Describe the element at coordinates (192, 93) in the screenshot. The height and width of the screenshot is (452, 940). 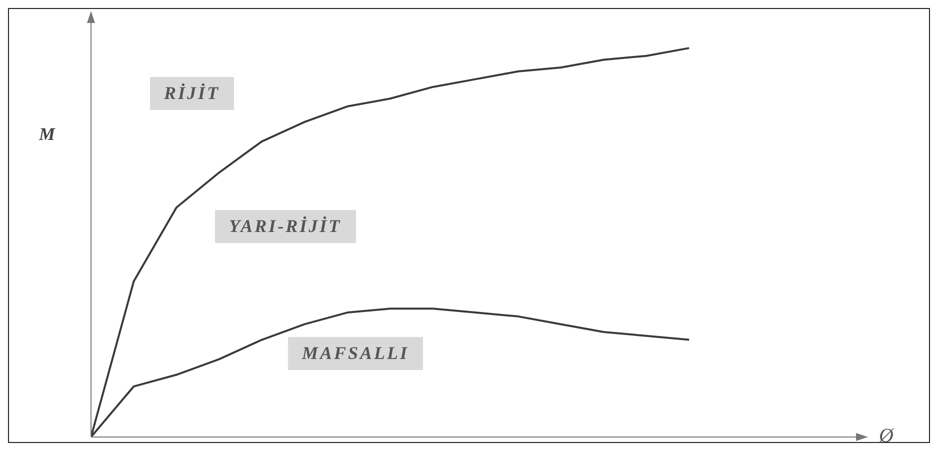
I see `annotation: RİJİT` at that location.